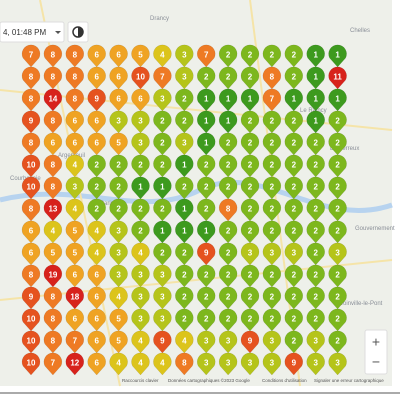 The height and width of the screenshot is (400, 400). What do you see at coordinates (349, 380) in the screenshot?
I see `attribution: Signaler une erreur cartographique` at bounding box center [349, 380].